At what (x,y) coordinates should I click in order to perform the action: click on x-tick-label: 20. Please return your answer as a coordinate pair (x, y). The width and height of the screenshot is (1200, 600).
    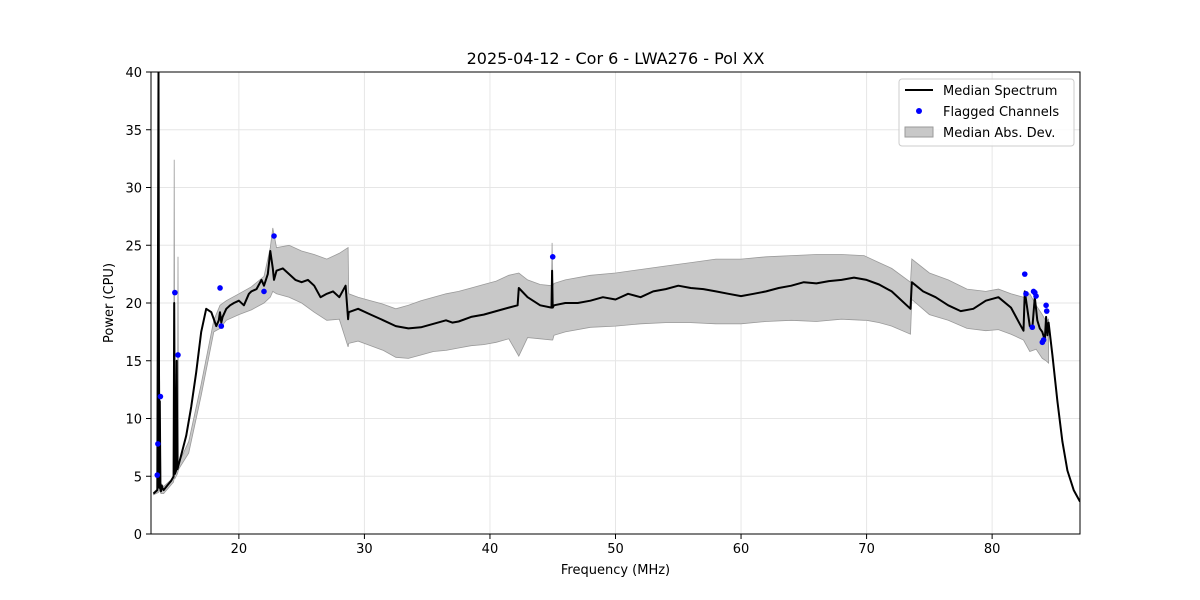
    Looking at the image, I should click on (239, 549).